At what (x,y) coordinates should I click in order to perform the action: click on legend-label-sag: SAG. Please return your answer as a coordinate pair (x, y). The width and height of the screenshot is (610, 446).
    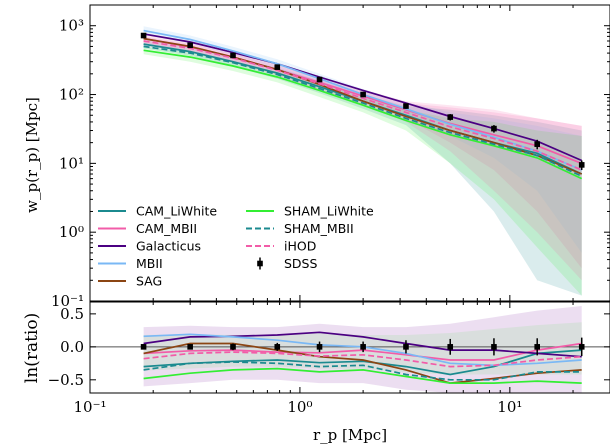
    Looking at the image, I should click on (149, 281).